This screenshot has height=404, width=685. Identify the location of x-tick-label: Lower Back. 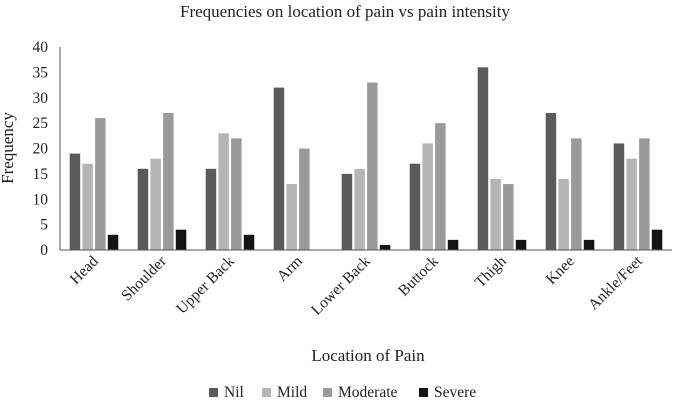
(341, 286).